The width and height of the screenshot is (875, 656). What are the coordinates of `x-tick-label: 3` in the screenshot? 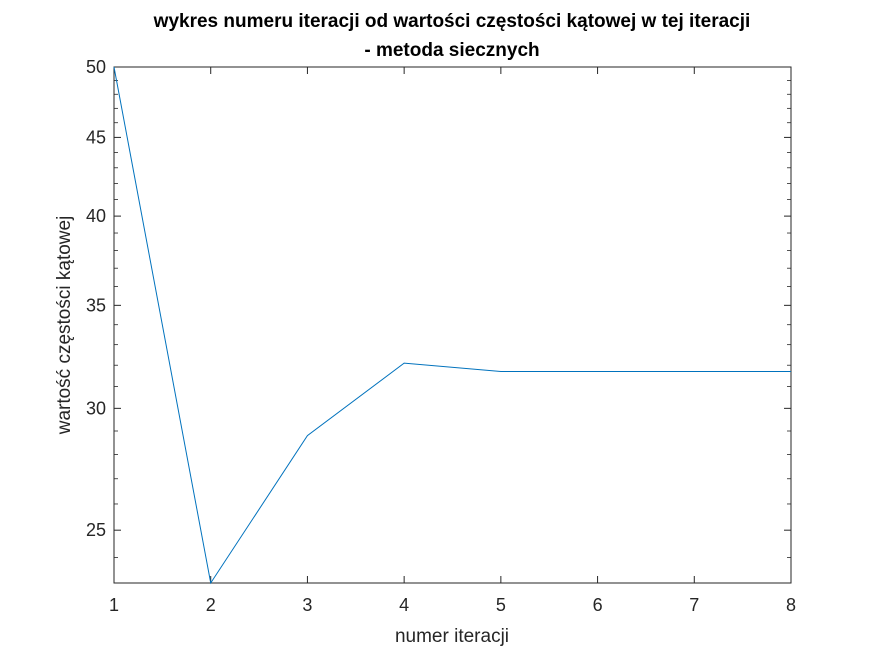 It's located at (307, 605).